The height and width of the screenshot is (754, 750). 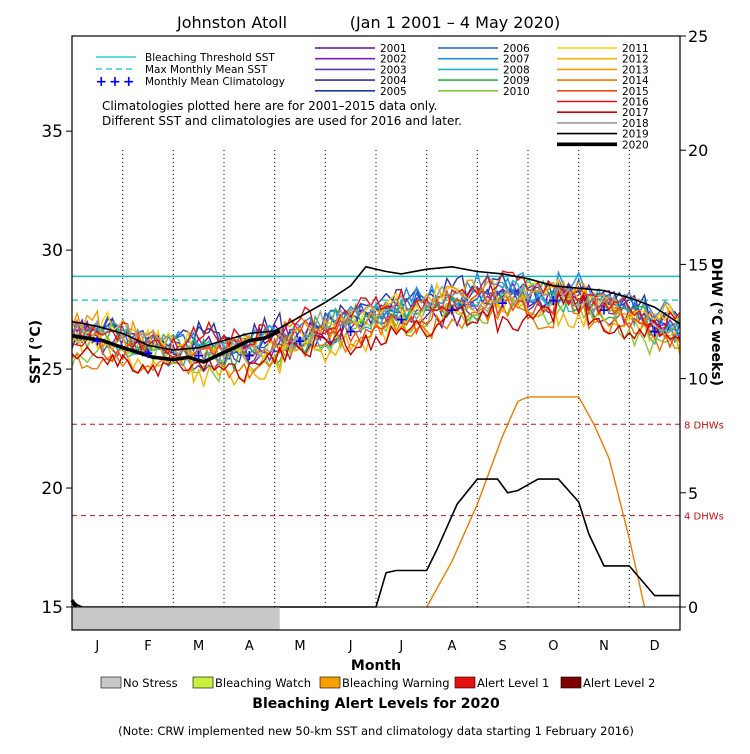 I want to click on alert-level-label: Alert Level 2, so click(x=619, y=683).